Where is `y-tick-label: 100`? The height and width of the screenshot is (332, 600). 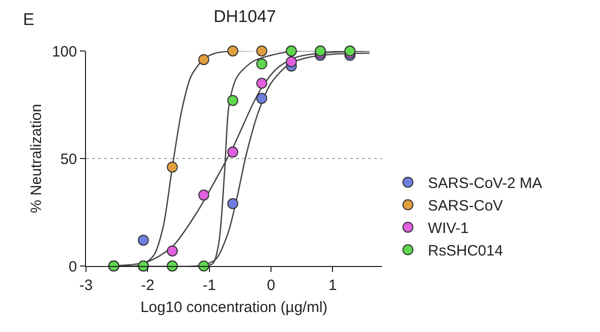
y-tick-label: 100 is located at coordinates (64, 51).